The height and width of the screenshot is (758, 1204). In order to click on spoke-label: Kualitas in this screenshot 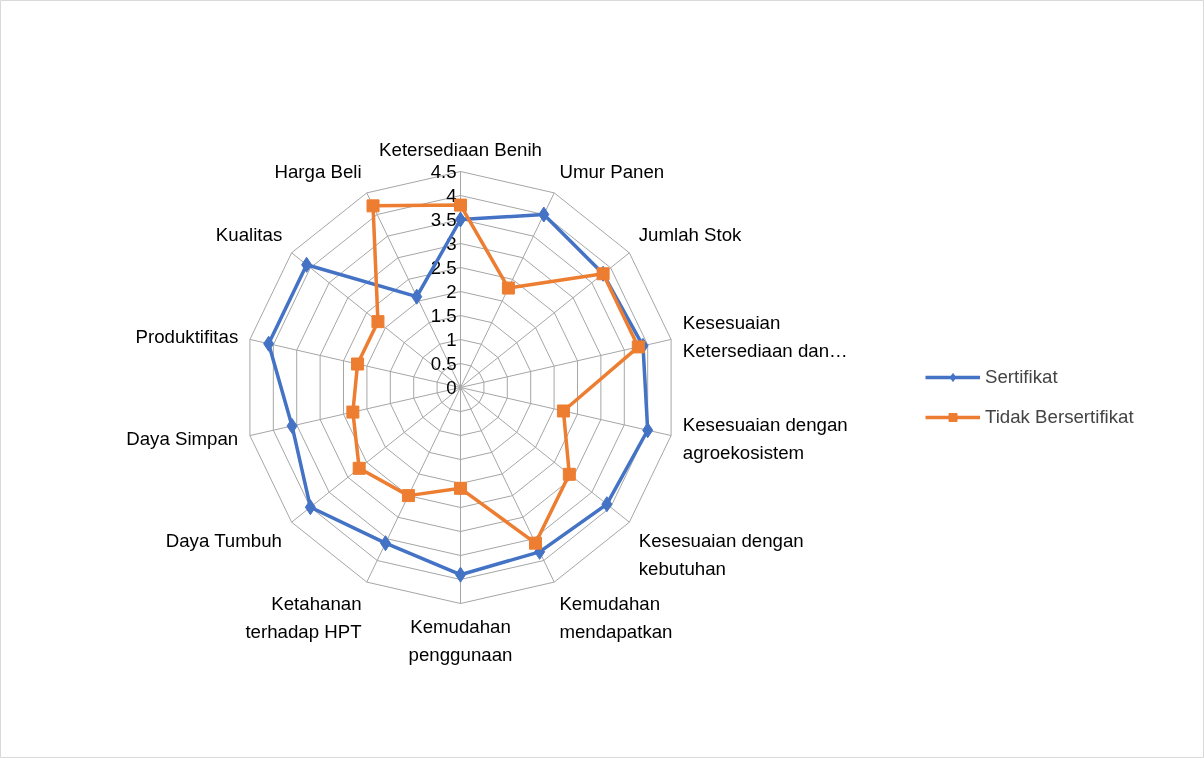, I will do `click(249, 235)`.